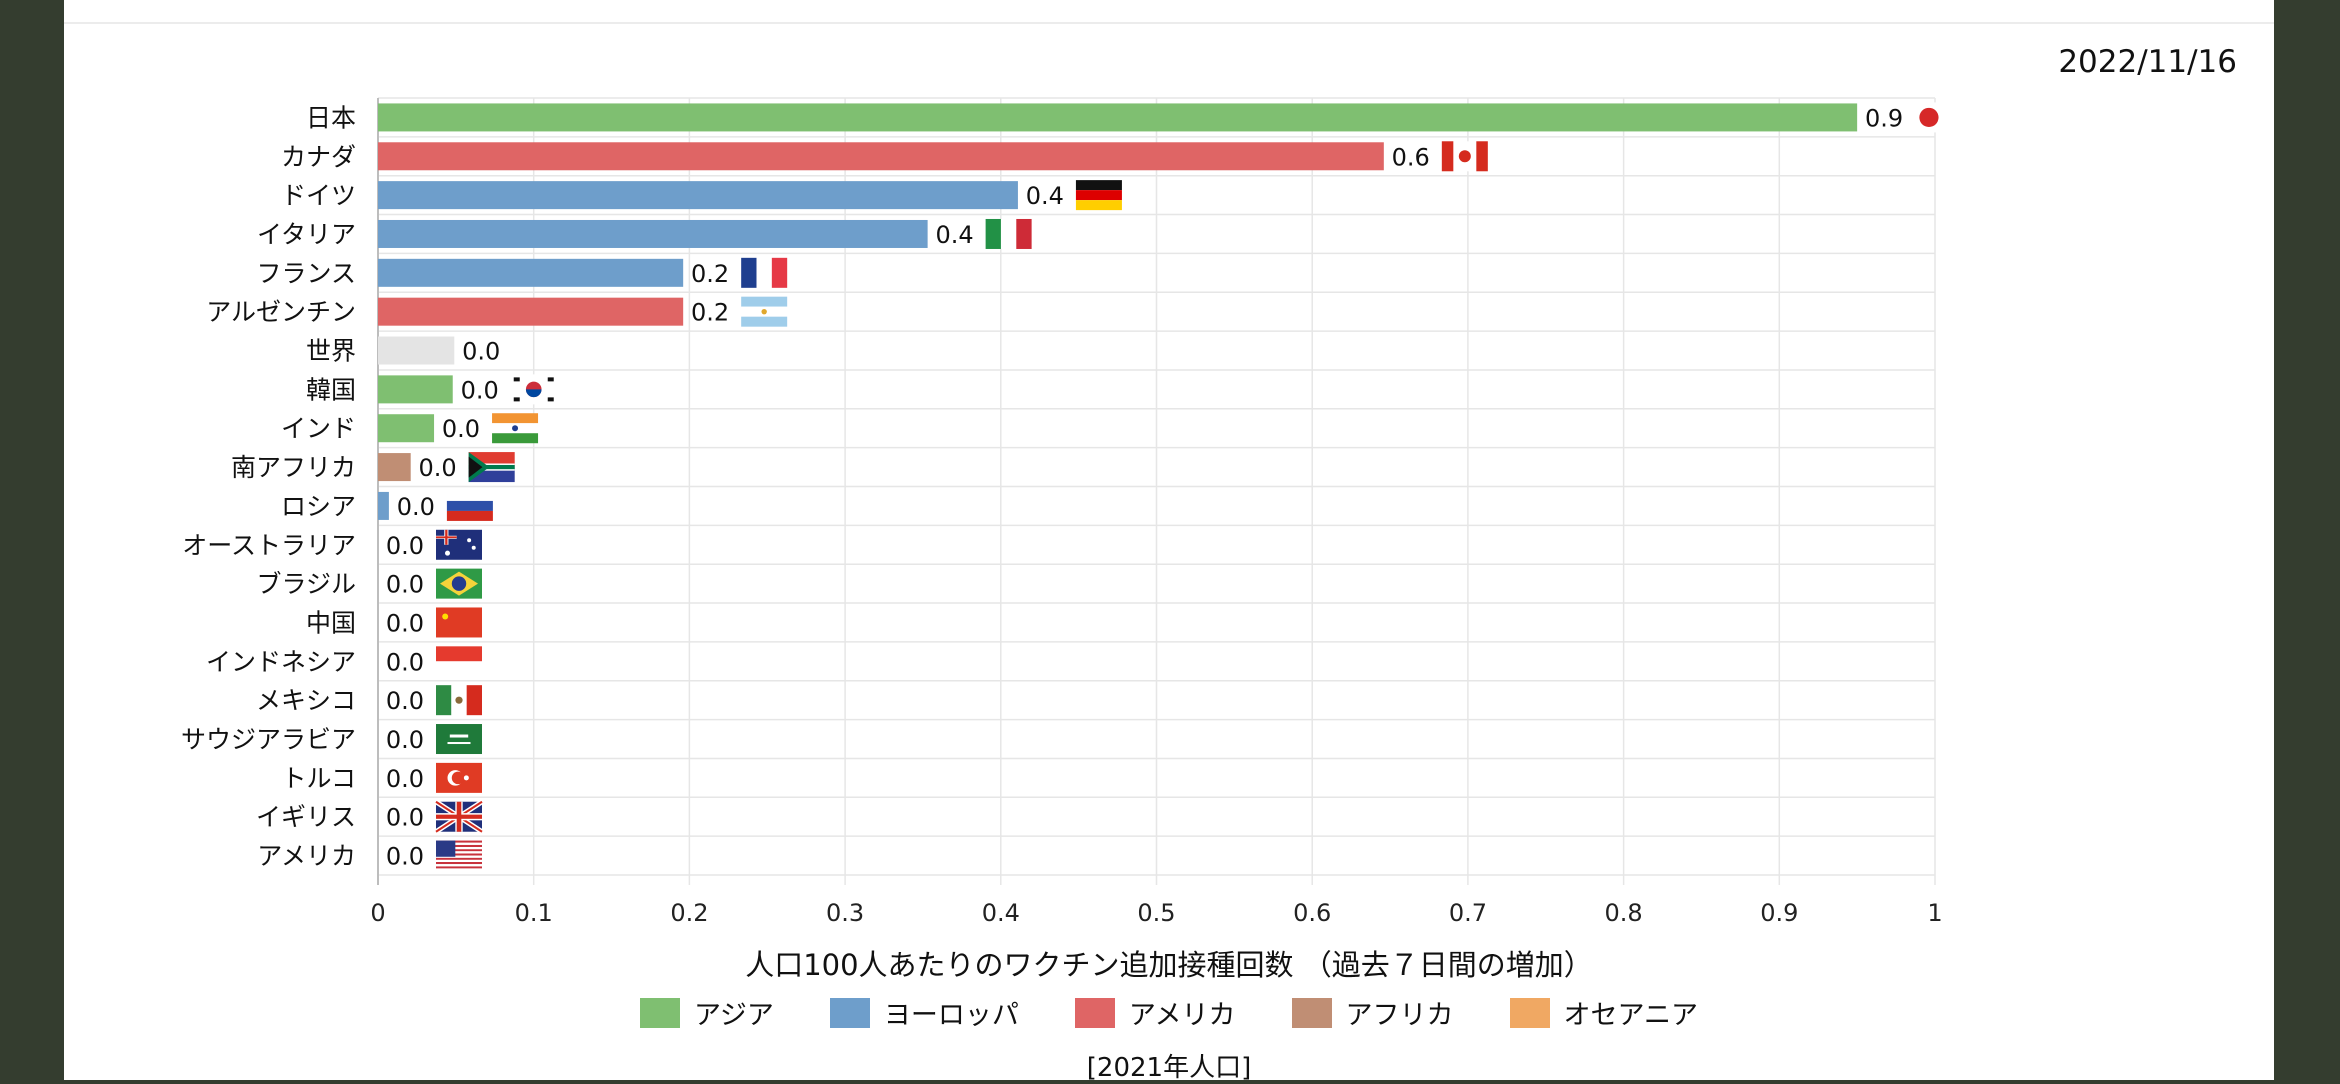 Image resolution: width=2340 pixels, height=1084 pixels. I want to click on x-tick-label: 1, so click(1934, 913).